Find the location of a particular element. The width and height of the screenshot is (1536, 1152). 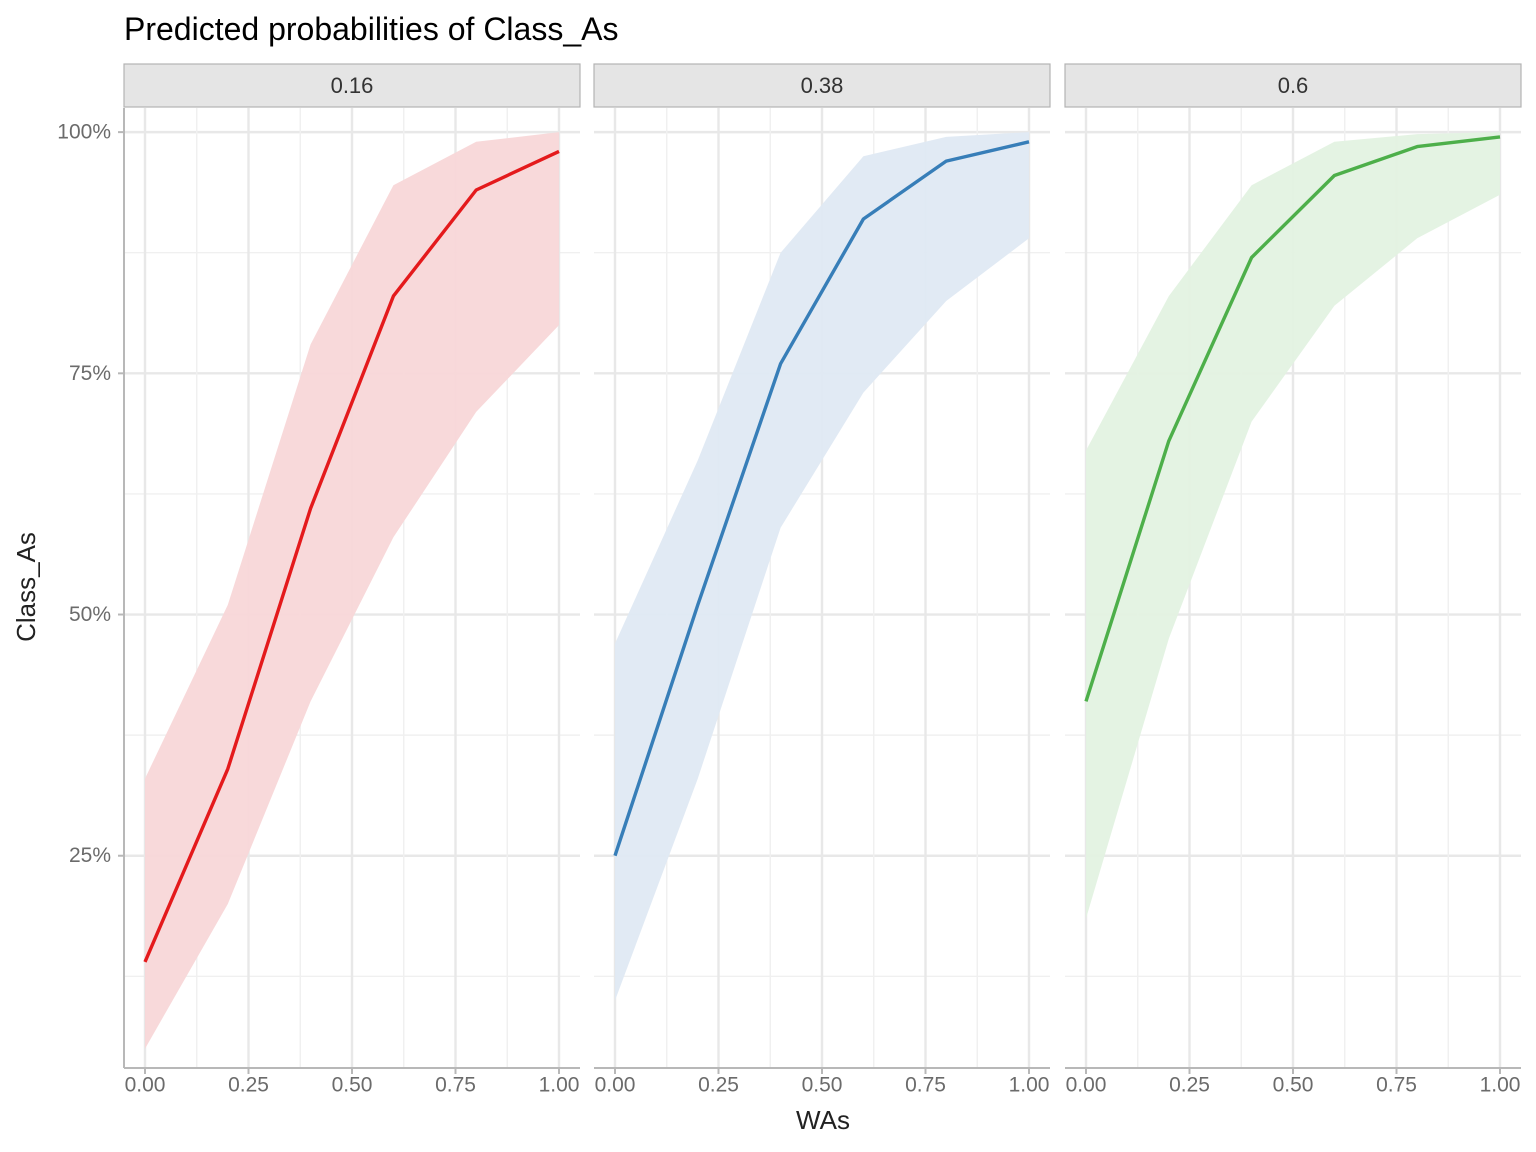

facet-strip-label: 0.38 is located at coordinates (822, 85).